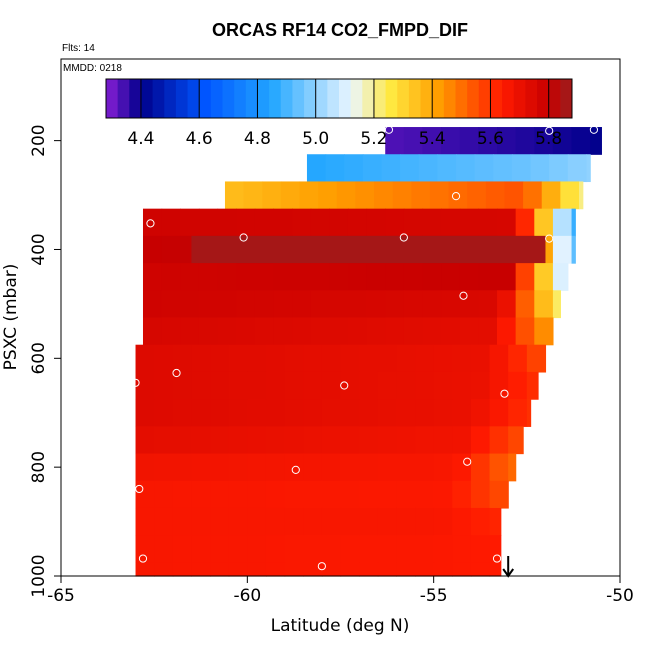 Image resolution: width=650 pixels, height=650 pixels. Describe the element at coordinates (315, 139) in the screenshot. I see `colorbar-tick-label: 5.0` at that location.